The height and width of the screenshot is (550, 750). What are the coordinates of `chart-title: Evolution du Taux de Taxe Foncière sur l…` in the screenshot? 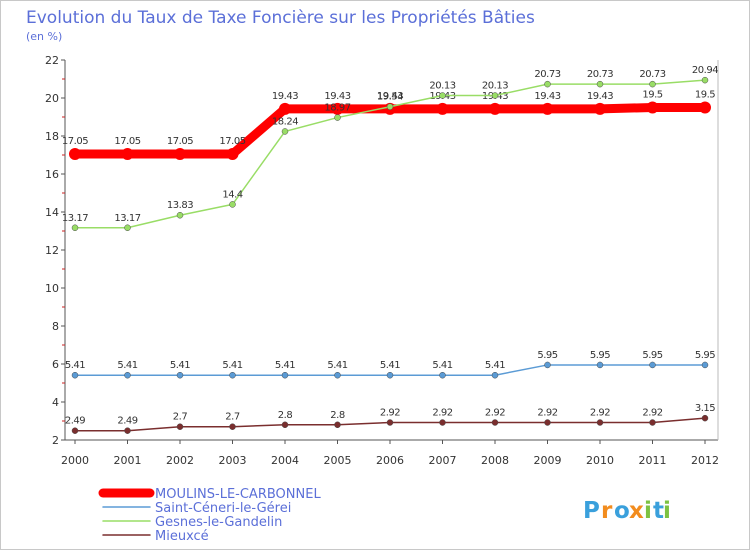 It's located at (280, 18).